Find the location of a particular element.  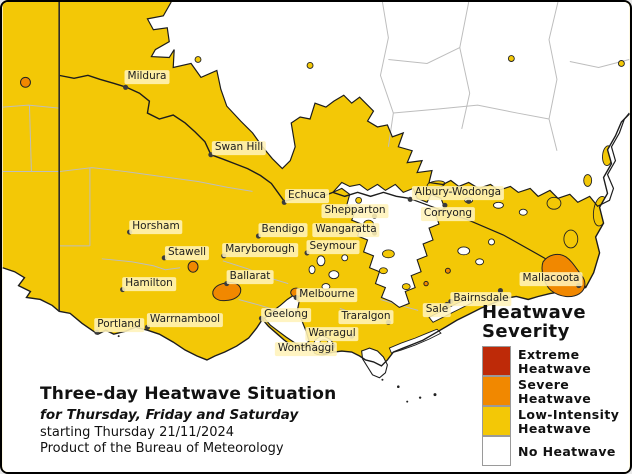

city-label-bendigo: Bendigo is located at coordinates (283, 230).